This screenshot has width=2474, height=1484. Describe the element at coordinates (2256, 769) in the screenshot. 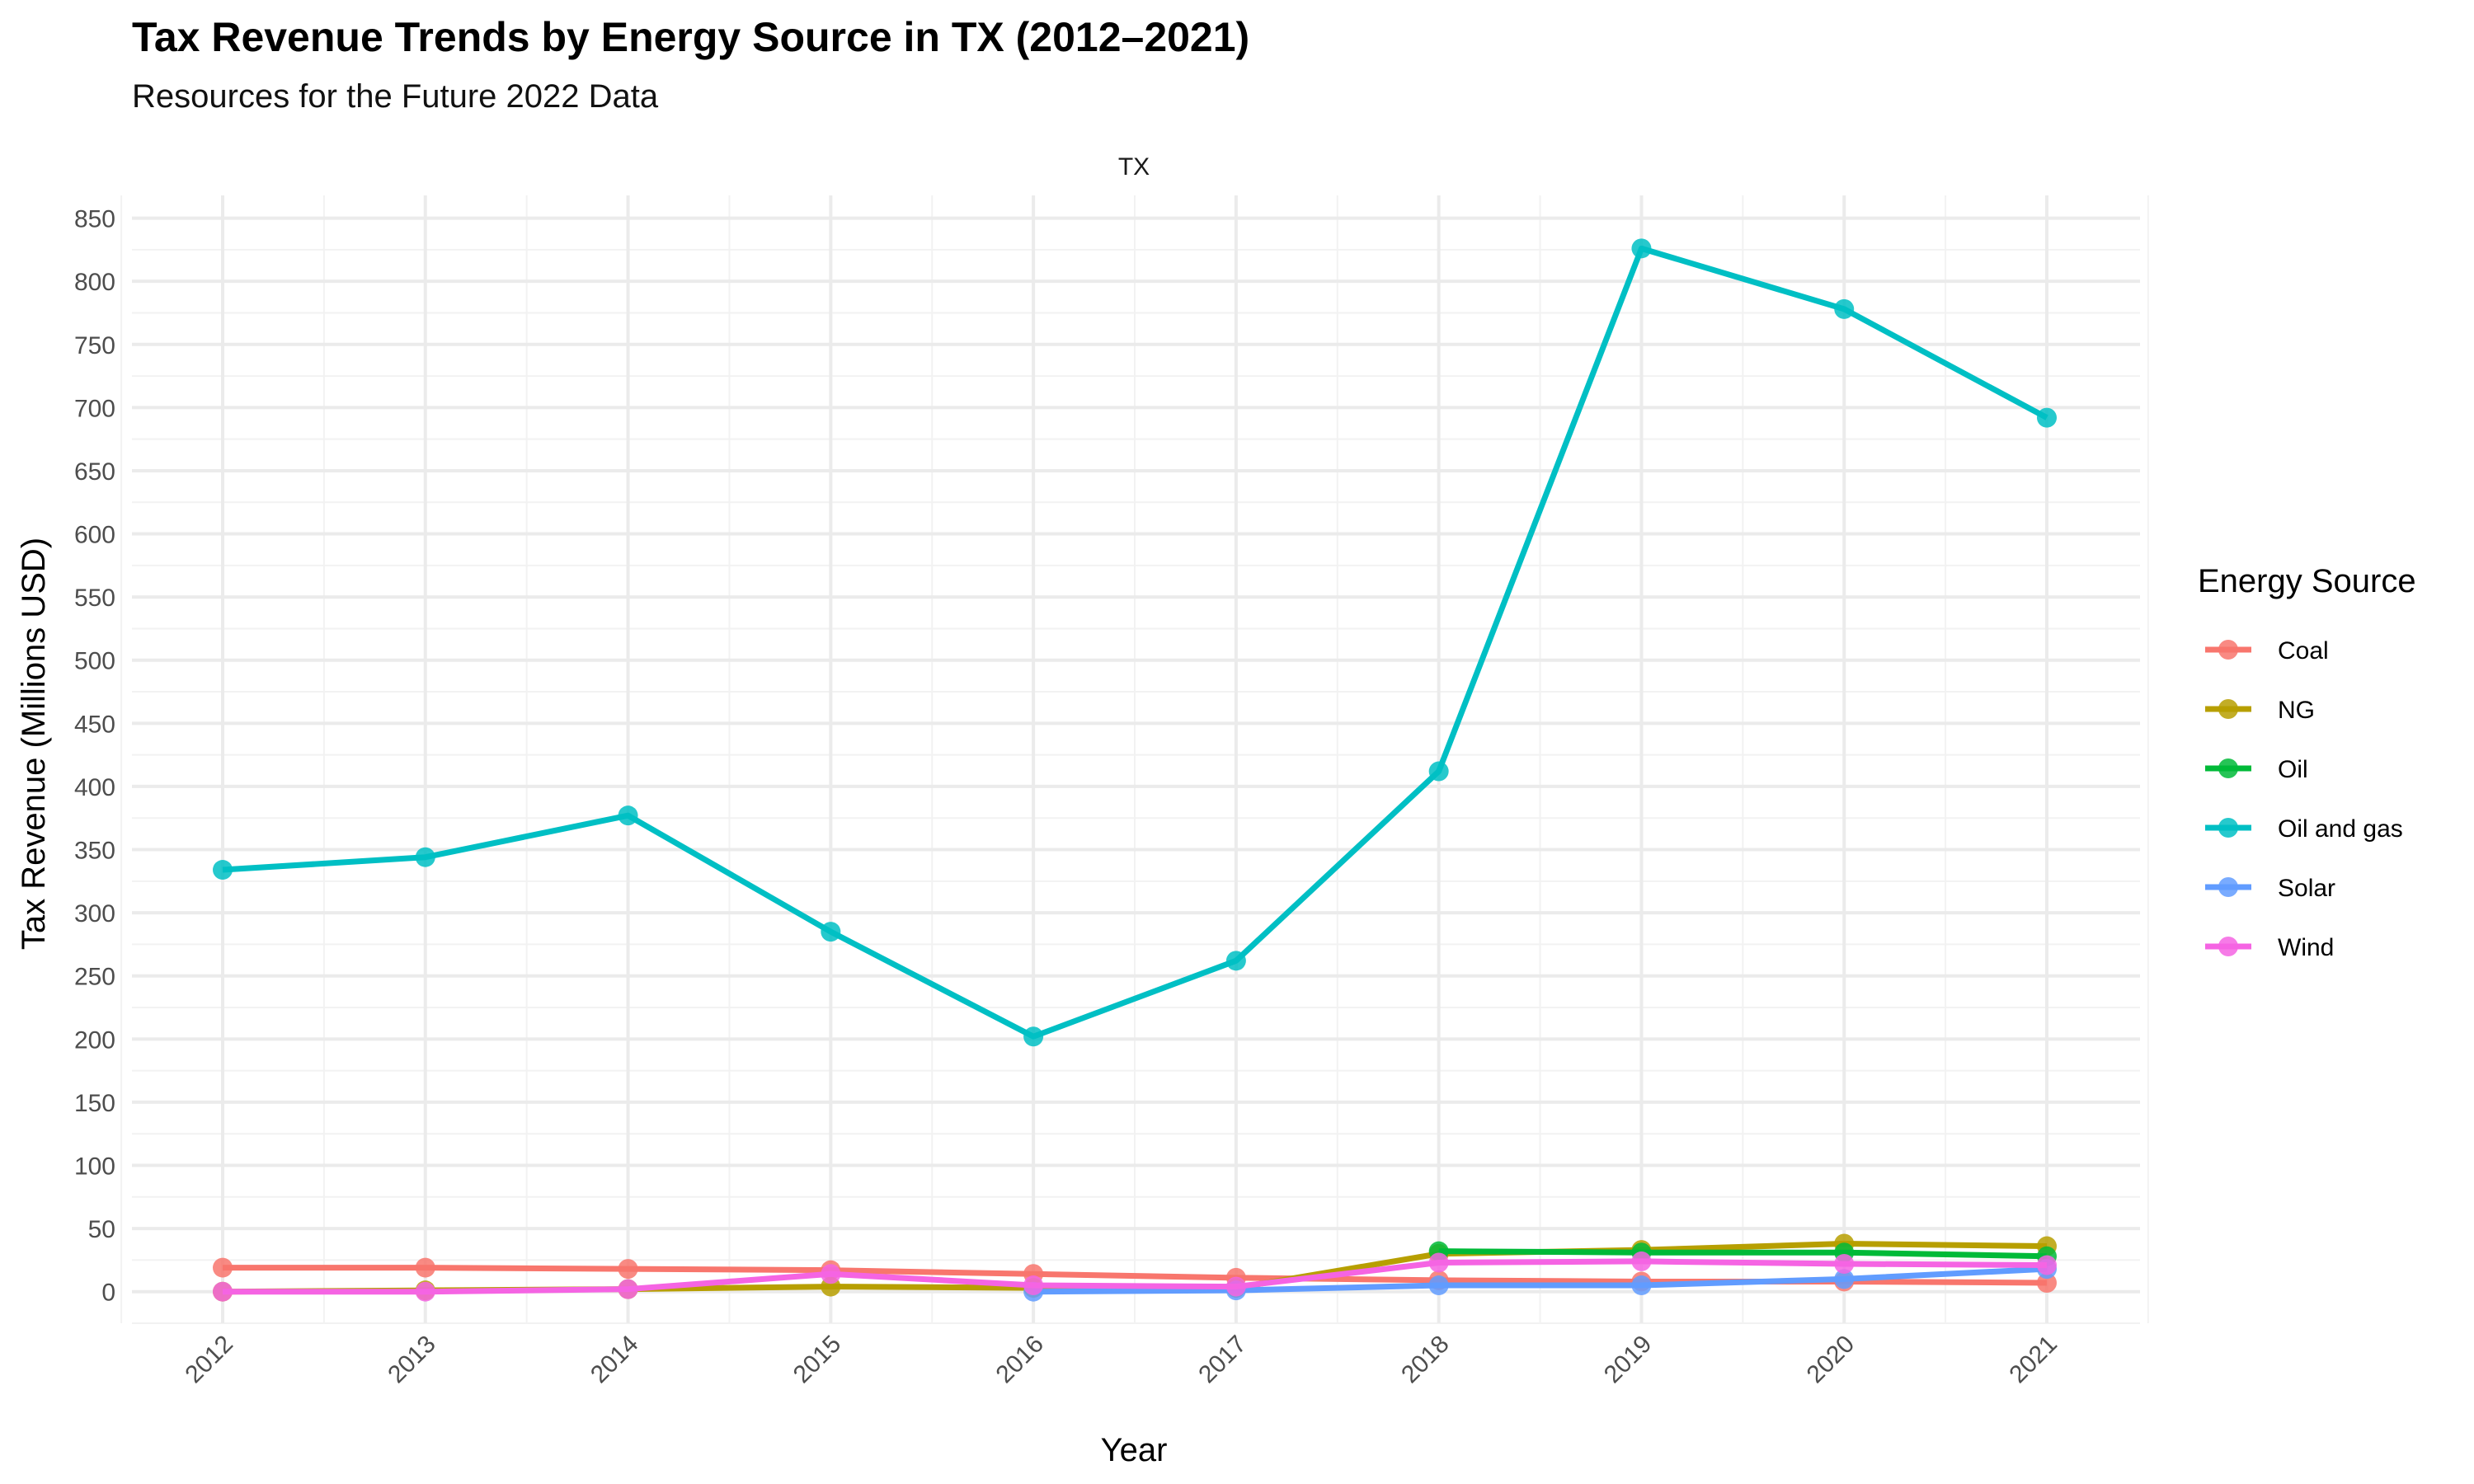

I see `legend-item-oil: Oil` at that location.